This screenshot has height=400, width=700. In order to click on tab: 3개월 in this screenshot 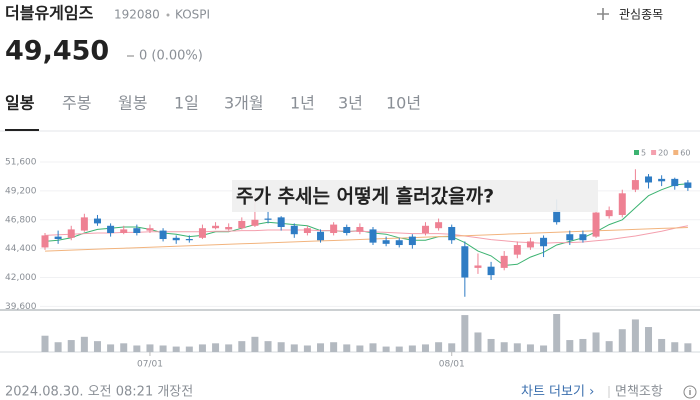, I will do `click(244, 103)`.